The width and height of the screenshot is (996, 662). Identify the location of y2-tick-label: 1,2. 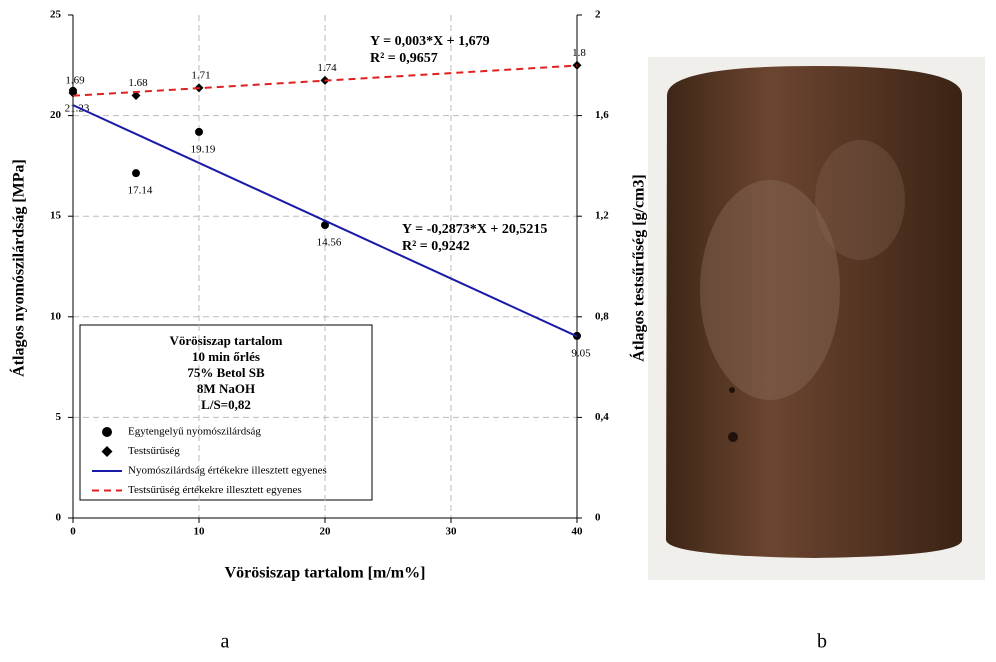
(602, 216).